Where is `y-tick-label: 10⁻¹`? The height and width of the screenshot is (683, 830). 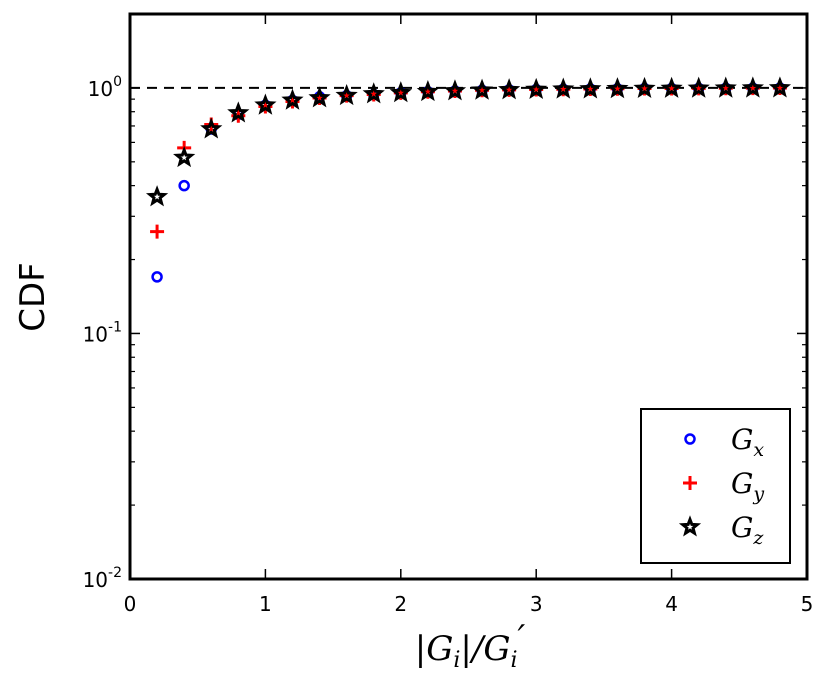 y-tick-label: 10⁻¹ is located at coordinates (102, 332).